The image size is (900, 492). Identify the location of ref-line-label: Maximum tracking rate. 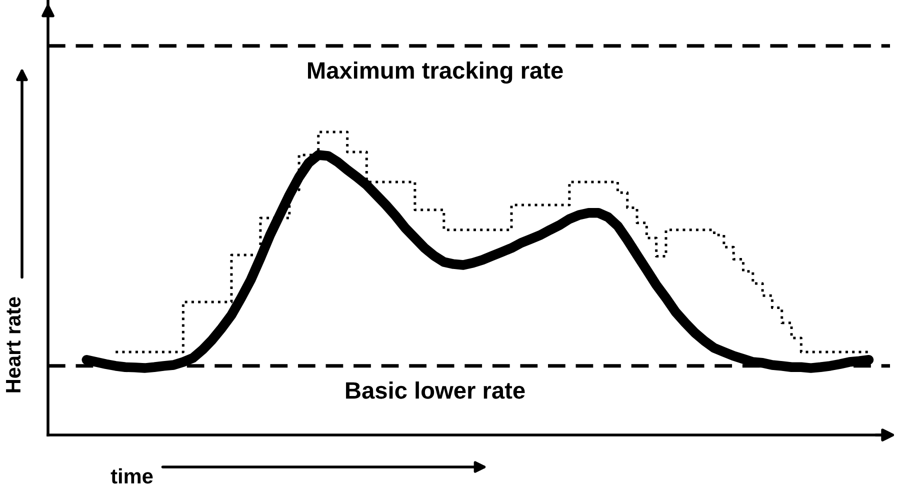
(435, 72).